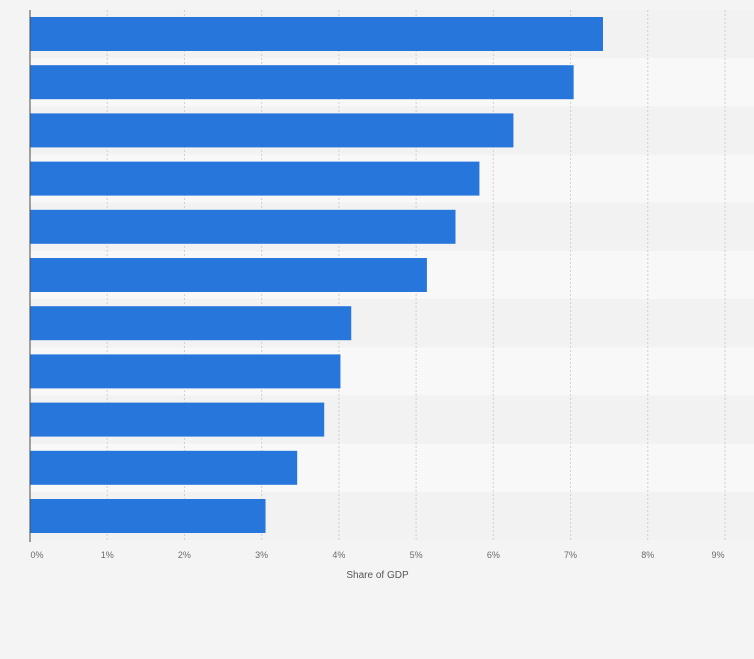  I want to click on x-tick-label: 3%, so click(261, 555).